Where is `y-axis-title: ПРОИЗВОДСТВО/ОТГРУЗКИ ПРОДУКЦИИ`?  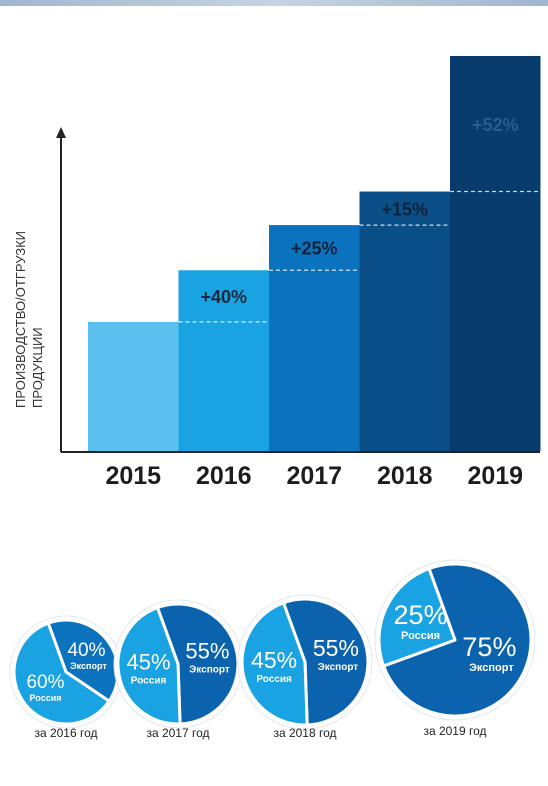 y-axis-title: ПРОИЗВОДСТВО/ОТГРУЗКИ ПРОДУКЦИИ is located at coordinates (29, 317).